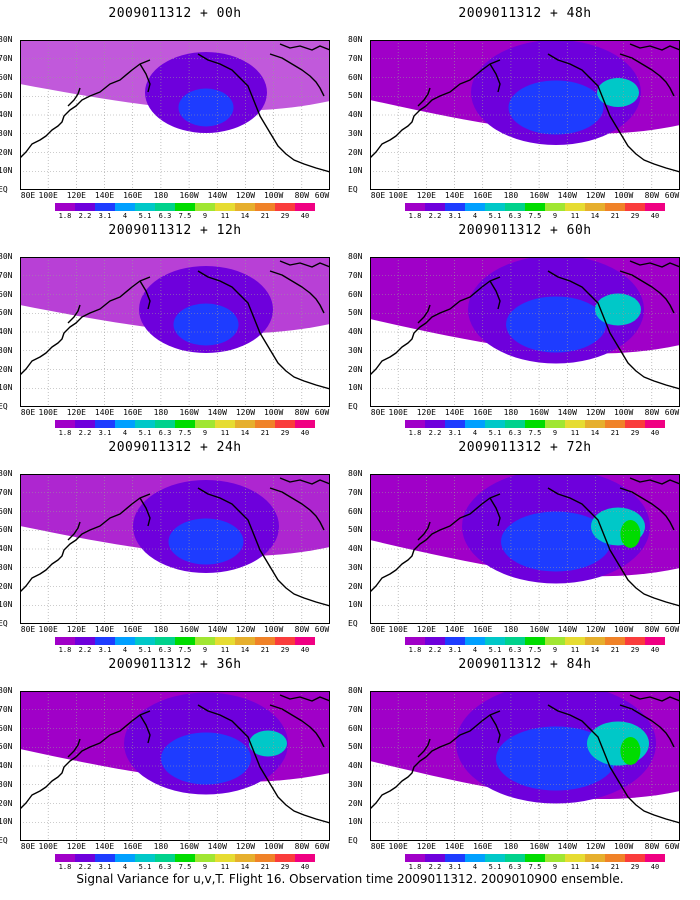  Describe the element at coordinates (652, 846) in the screenshot. I see `longitude-label: 80W` at that location.